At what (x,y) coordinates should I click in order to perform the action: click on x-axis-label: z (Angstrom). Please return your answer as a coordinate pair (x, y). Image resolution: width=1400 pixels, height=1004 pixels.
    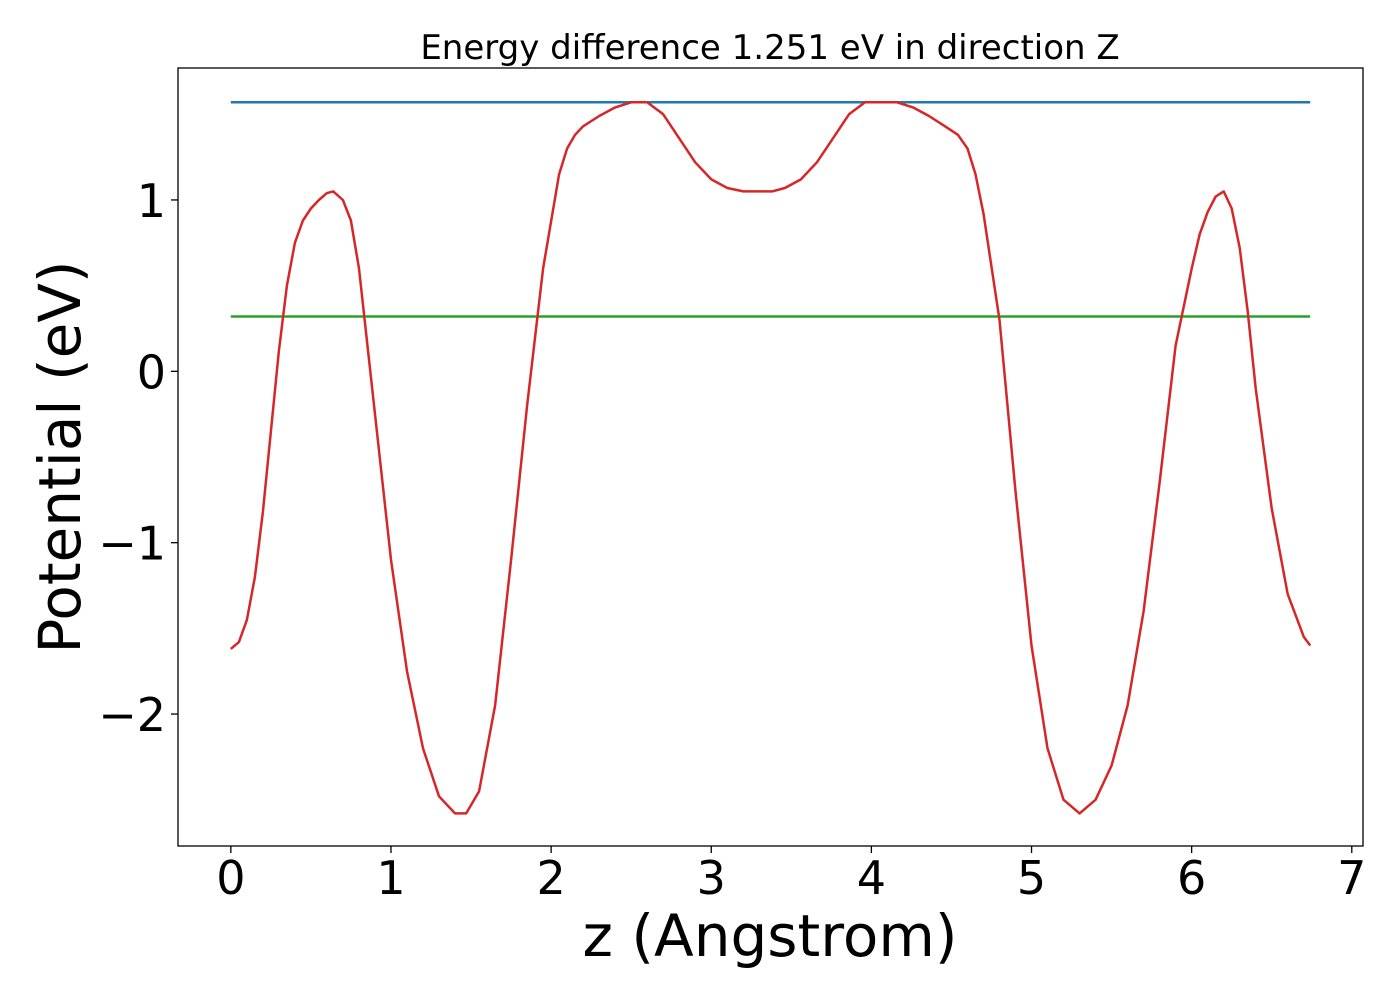
    Looking at the image, I should click on (770, 936).